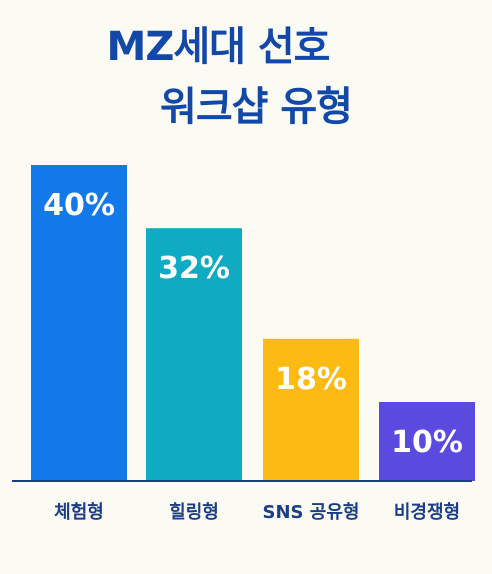 The image size is (492, 574). What do you see at coordinates (218, 47) in the screenshot?
I see `chart-title-line1: MZ세대 선호` at bounding box center [218, 47].